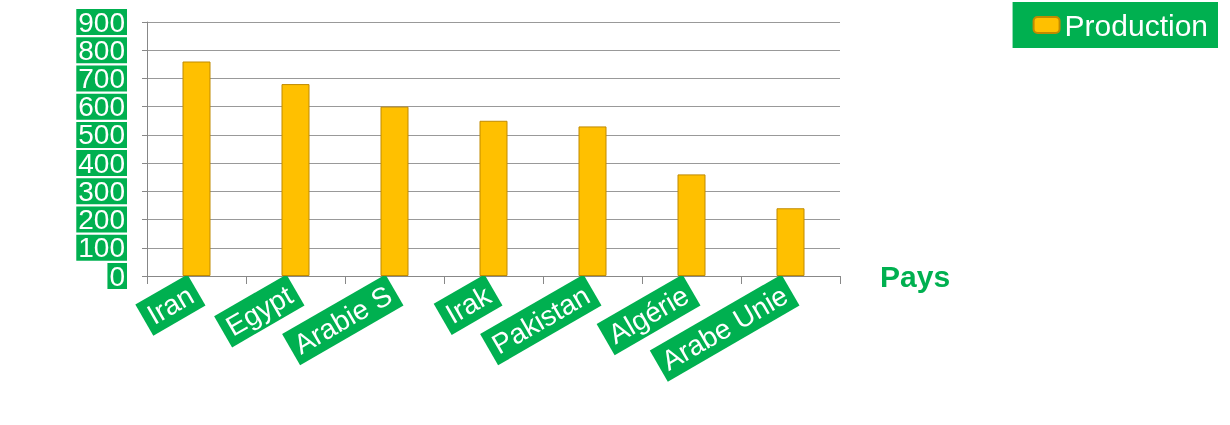  Describe the element at coordinates (468, 304) in the screenshot. I see `x-tick-label: Irak` at that location.